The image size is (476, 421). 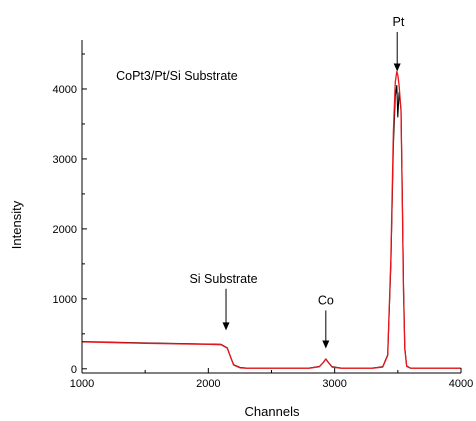 I want to click on annotation-label: CoPt3/Pt/Si Substrate, so click(x=177, y=76).